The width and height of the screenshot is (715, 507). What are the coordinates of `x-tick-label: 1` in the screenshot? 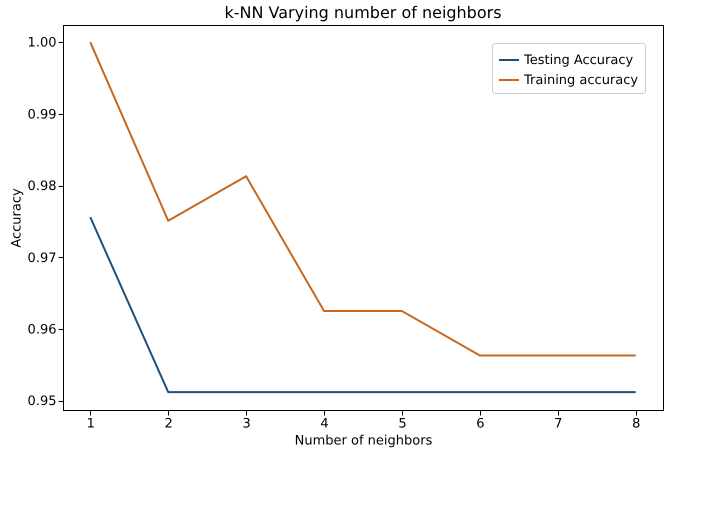 It's located at (90, 424).